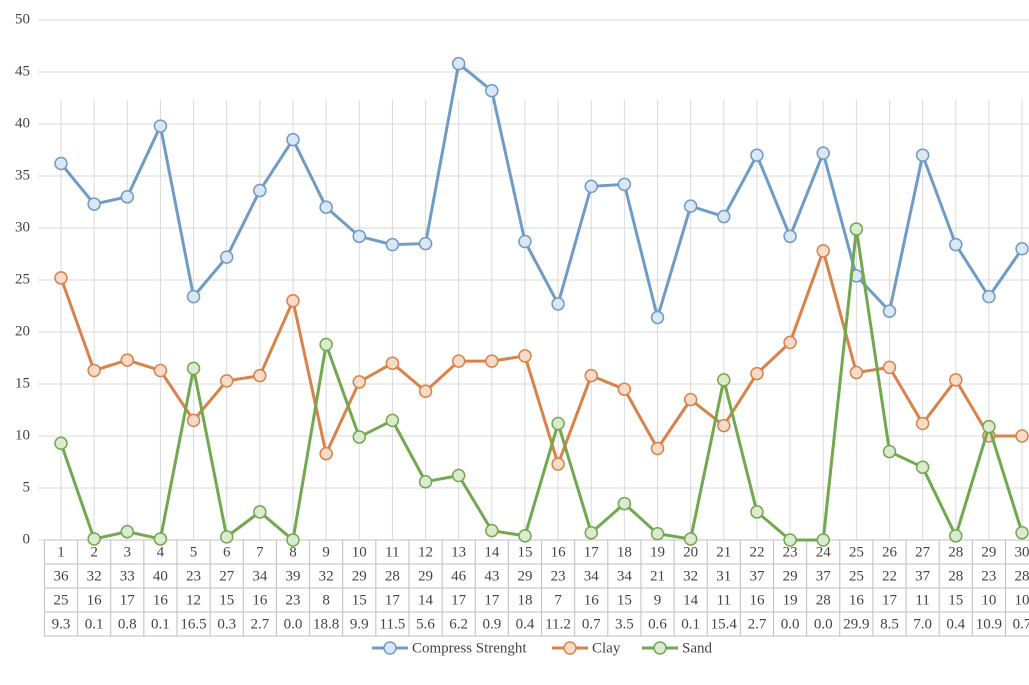 This screenshot has height=685, width=1029. What do you see at coordinates (660, 648) in the screenshot?
I see `legend-marker` at bounding box center [660, 648].